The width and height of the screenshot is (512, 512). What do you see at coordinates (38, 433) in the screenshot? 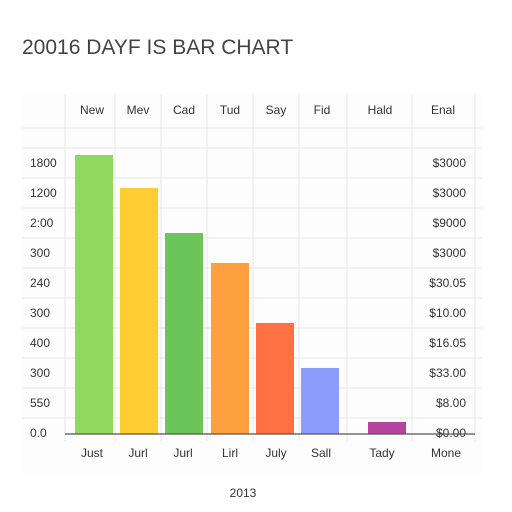
I see `y-tick-label: 0.0` at bounding box center [38, 433].